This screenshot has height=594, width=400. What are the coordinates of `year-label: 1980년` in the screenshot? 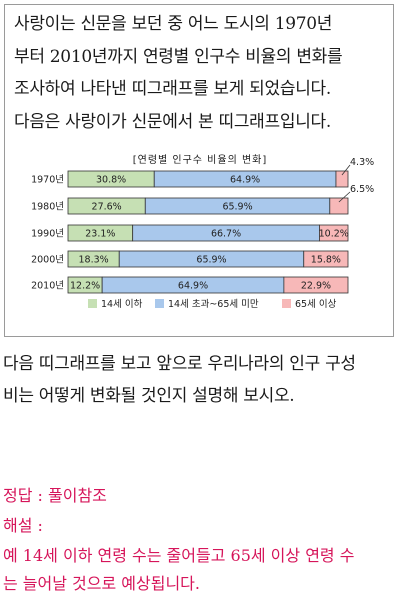 It's located at (47, 207).